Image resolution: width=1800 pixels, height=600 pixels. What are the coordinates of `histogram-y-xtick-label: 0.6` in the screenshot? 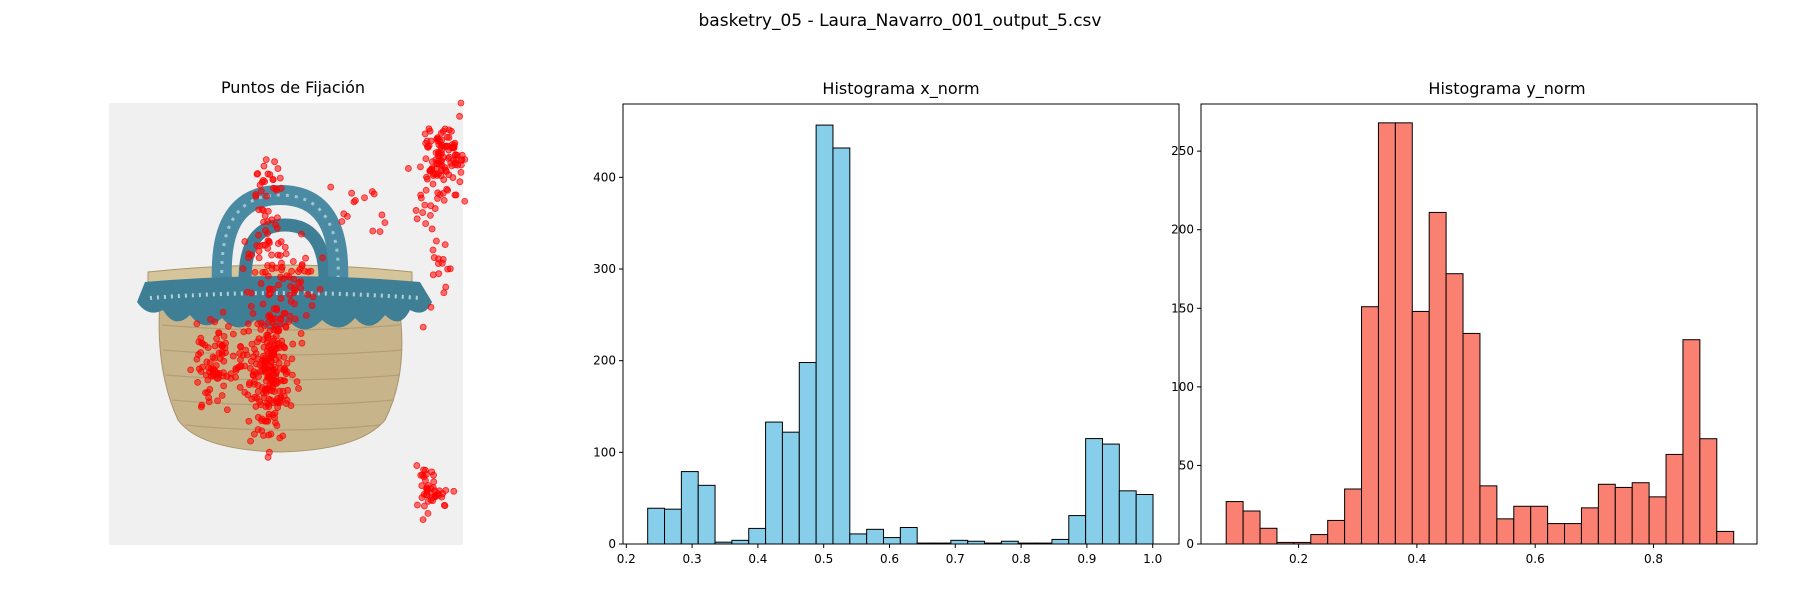 It's located at (1535, 559).